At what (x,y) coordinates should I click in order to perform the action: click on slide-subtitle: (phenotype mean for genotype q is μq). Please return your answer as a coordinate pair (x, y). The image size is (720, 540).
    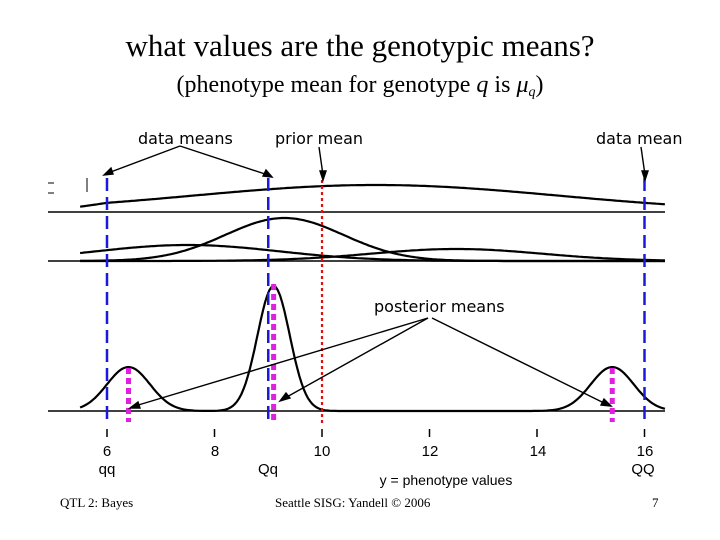
    Looking at the image, I should click on (360, 86).